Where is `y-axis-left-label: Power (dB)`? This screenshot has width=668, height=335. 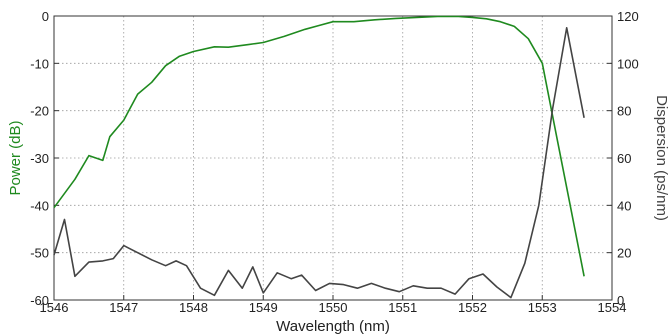 y-axis-left-label: Power (dB) is located at coordinates (15, 157).